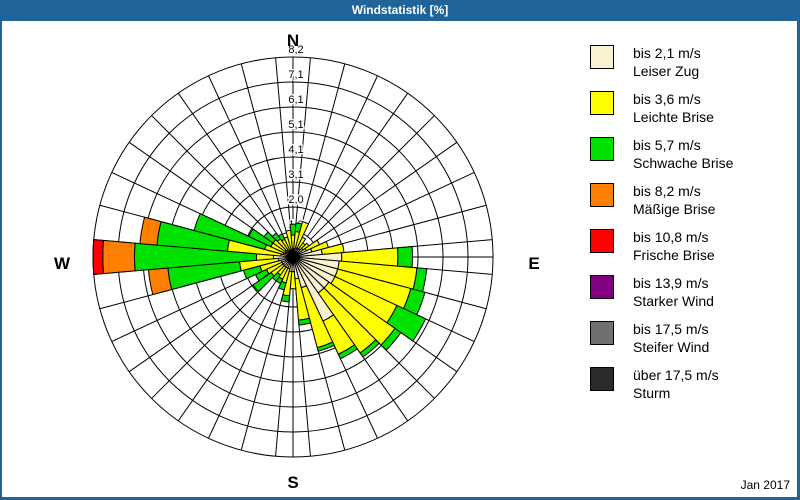  I want to click on legend-item: bis 17,5 m/s Steifer Wind, so click(690, 344).